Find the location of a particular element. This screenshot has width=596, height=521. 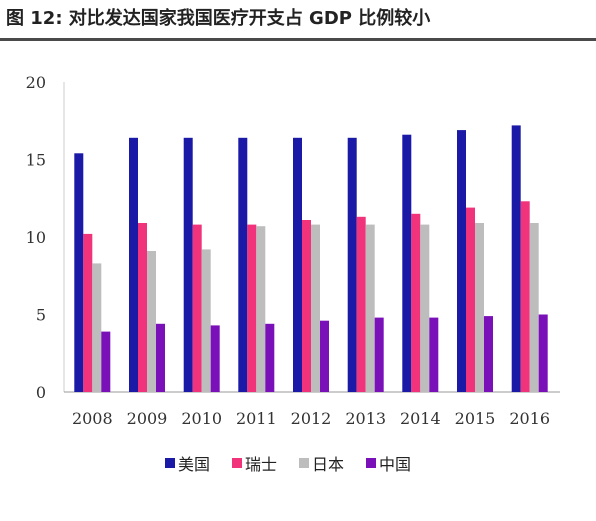

bar-瑞士-2015 is located at coordinates (470, 299).